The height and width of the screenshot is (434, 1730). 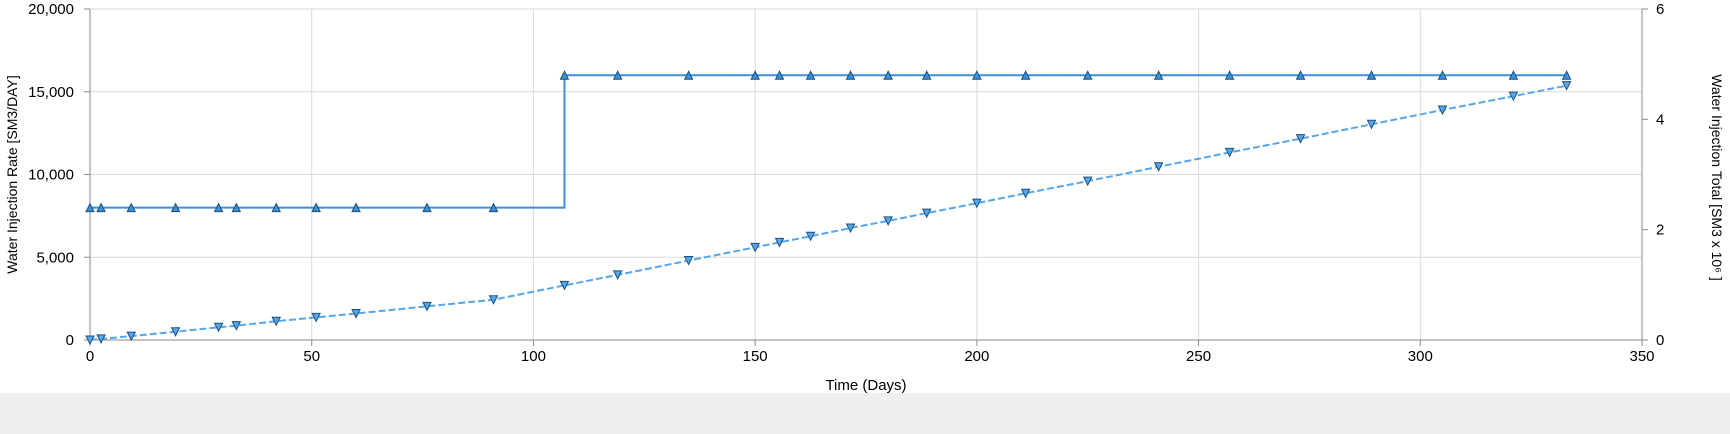 What do you see at coordinates (51, 175) in the screenshot?
I see `y-left-tick-label: 10,000` at bounding box center [51, 175].